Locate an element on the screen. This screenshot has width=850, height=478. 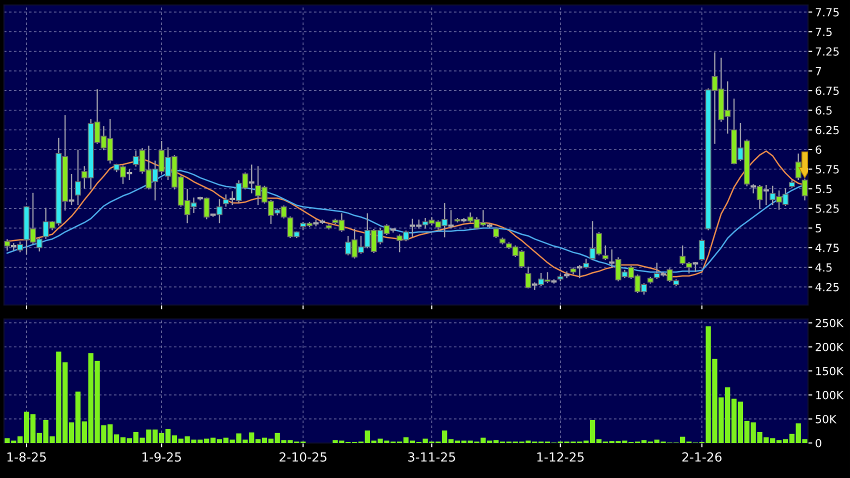
y-tick-label: 6.5 is located at coordinates (824, 110).